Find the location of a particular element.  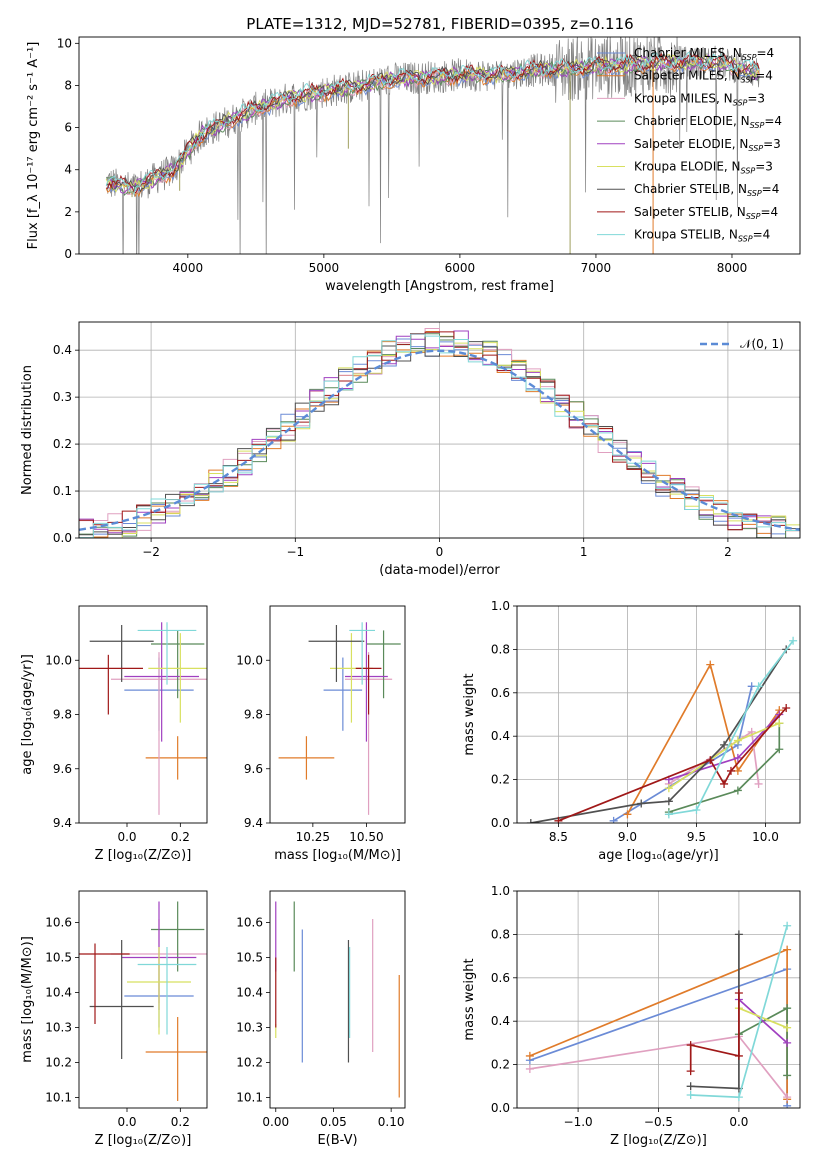

y-tick-label: 0.2 is located at coordinates (62, 444).